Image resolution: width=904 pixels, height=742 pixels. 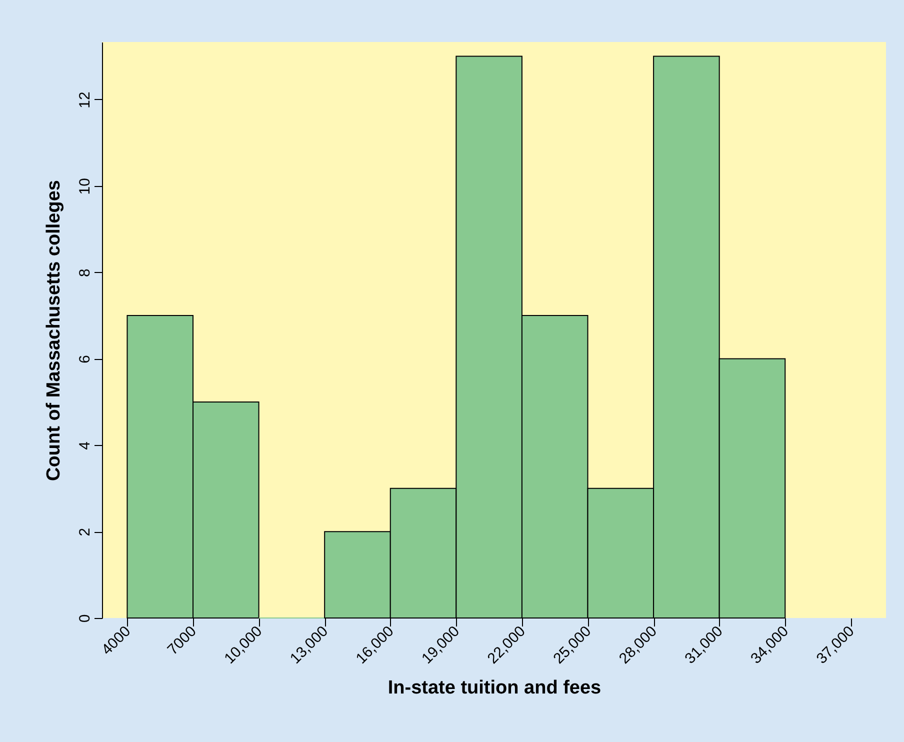 I want to click on y-tick-label: 0, so click(x=85, y=618).